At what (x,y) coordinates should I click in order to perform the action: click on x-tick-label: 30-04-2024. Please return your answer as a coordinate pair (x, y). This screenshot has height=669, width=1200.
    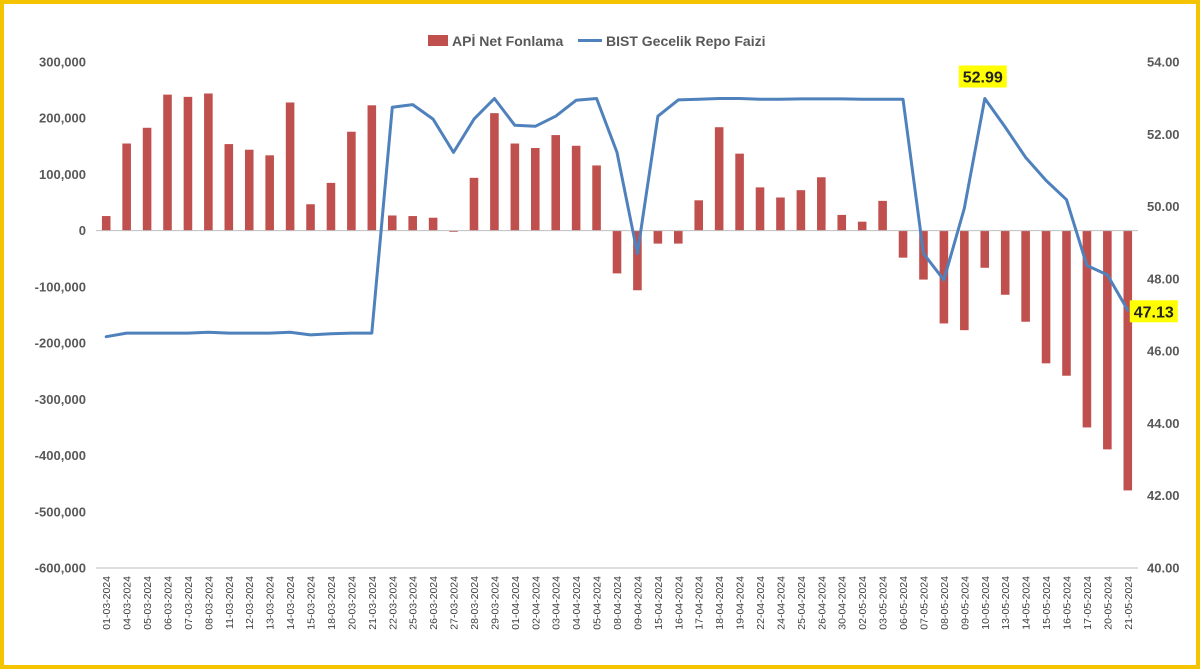
    Looking at the image, I should click on (843, 603).